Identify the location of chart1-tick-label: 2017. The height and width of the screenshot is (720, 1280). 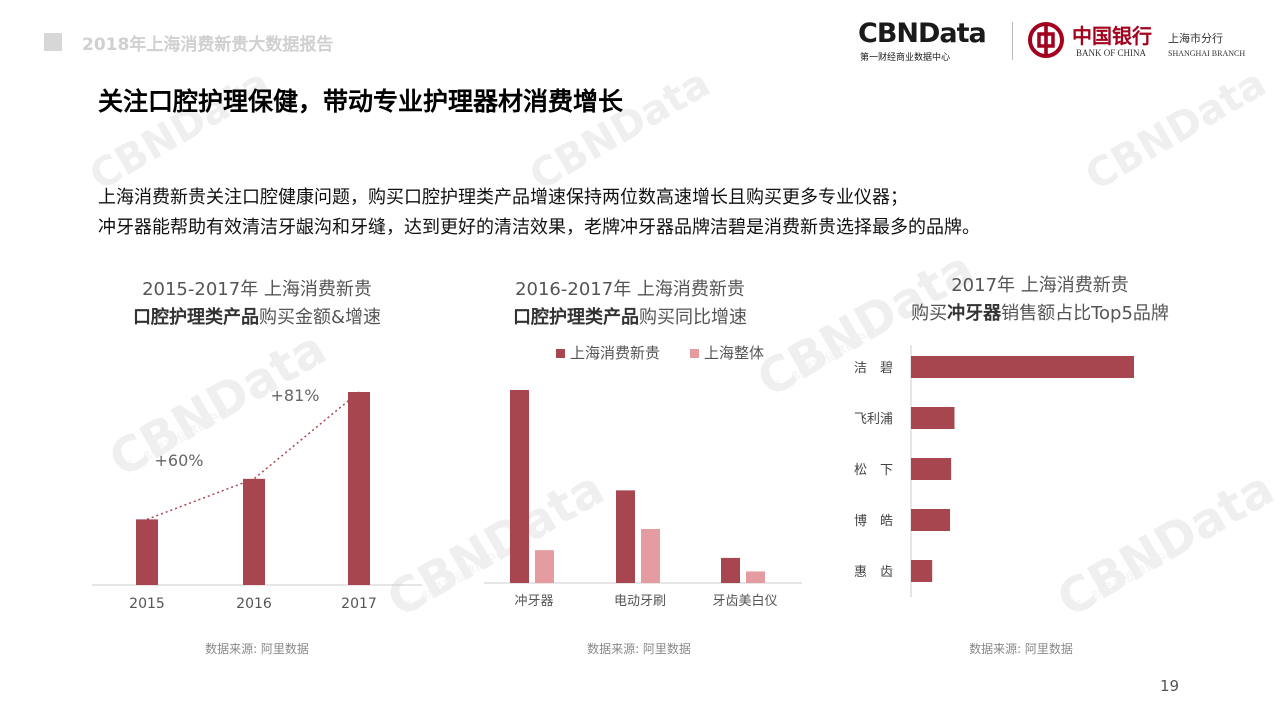
(359, 604).